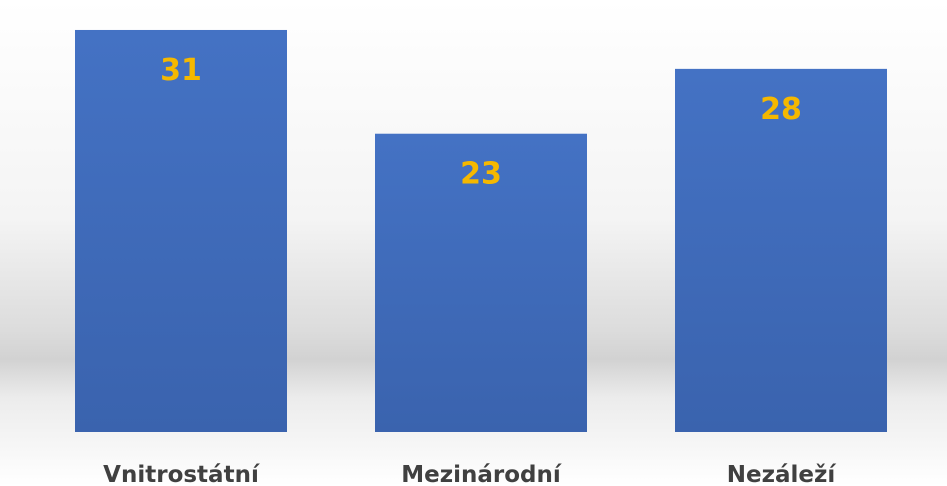  Describe the element at coordinates (782, 474) in the screenshot. I see `category-label-2: Nezáleží` at that location.